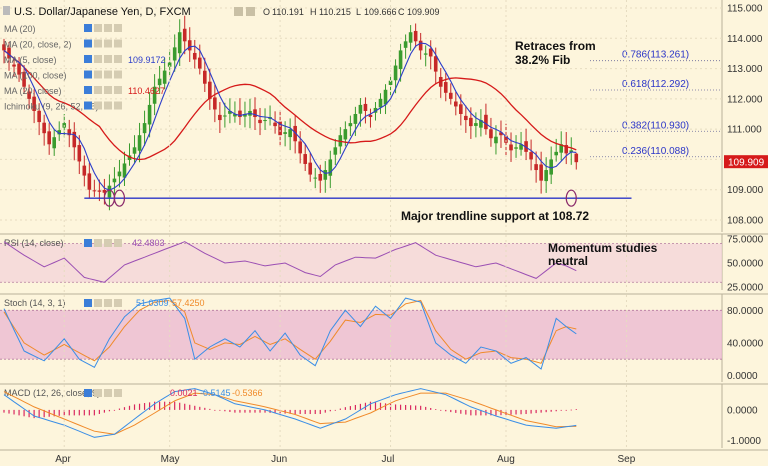 The height and width of the screenshot is (466, 768). What do you see at coordinates (746, 163) in the screenshot?
I see `current-price-value: 109.909` at bounding box center [746, 163].